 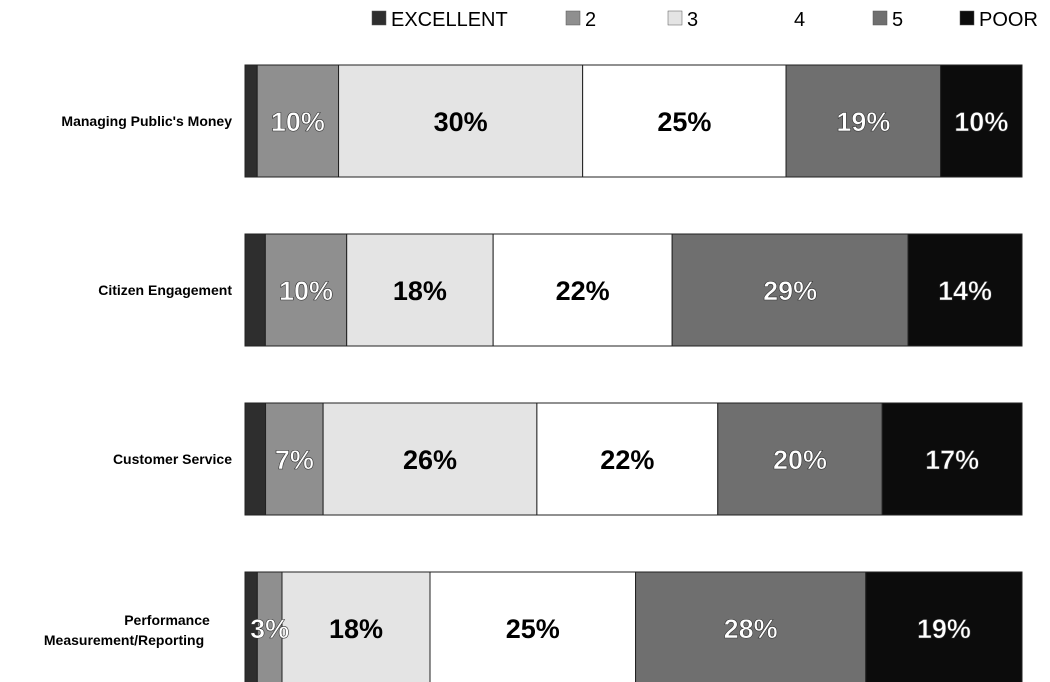 I want to click on legend: EXCELLENT 2 3 4 5 POOR, so click(x=704, y=20).